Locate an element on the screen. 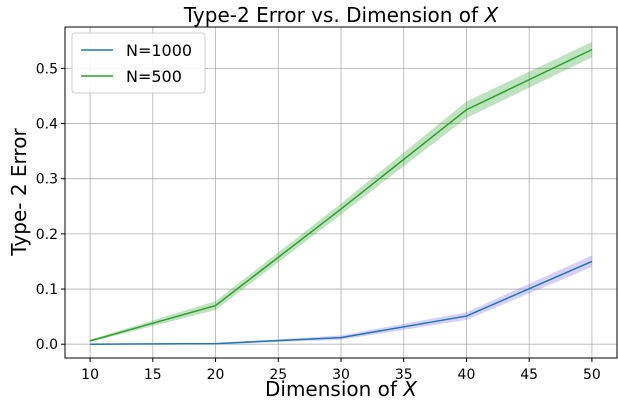 This screenshot has width=618, height=402. y-axis-title: Type- 2 Error is located at coordinates (19, 192).